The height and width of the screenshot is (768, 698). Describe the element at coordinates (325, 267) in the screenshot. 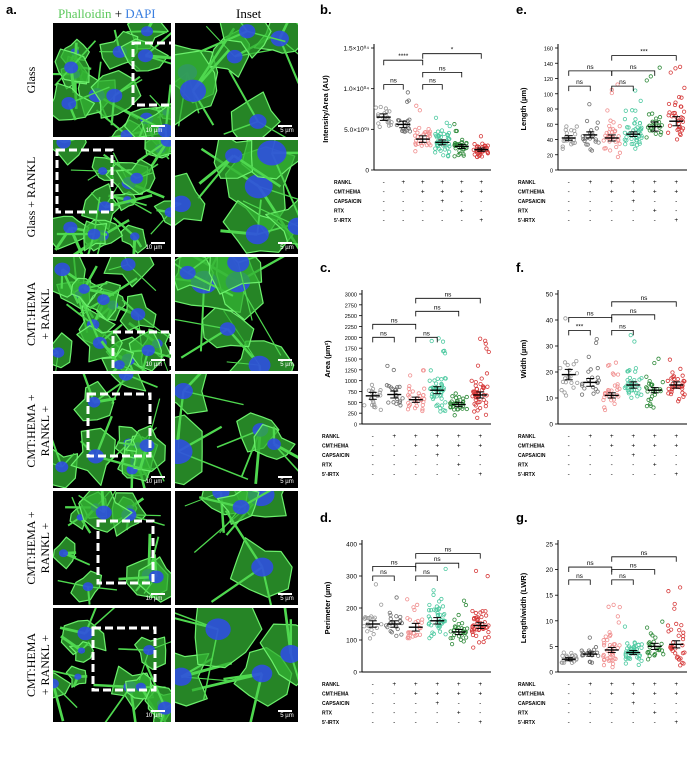

I see `chart-c-letter: c.` at that location.